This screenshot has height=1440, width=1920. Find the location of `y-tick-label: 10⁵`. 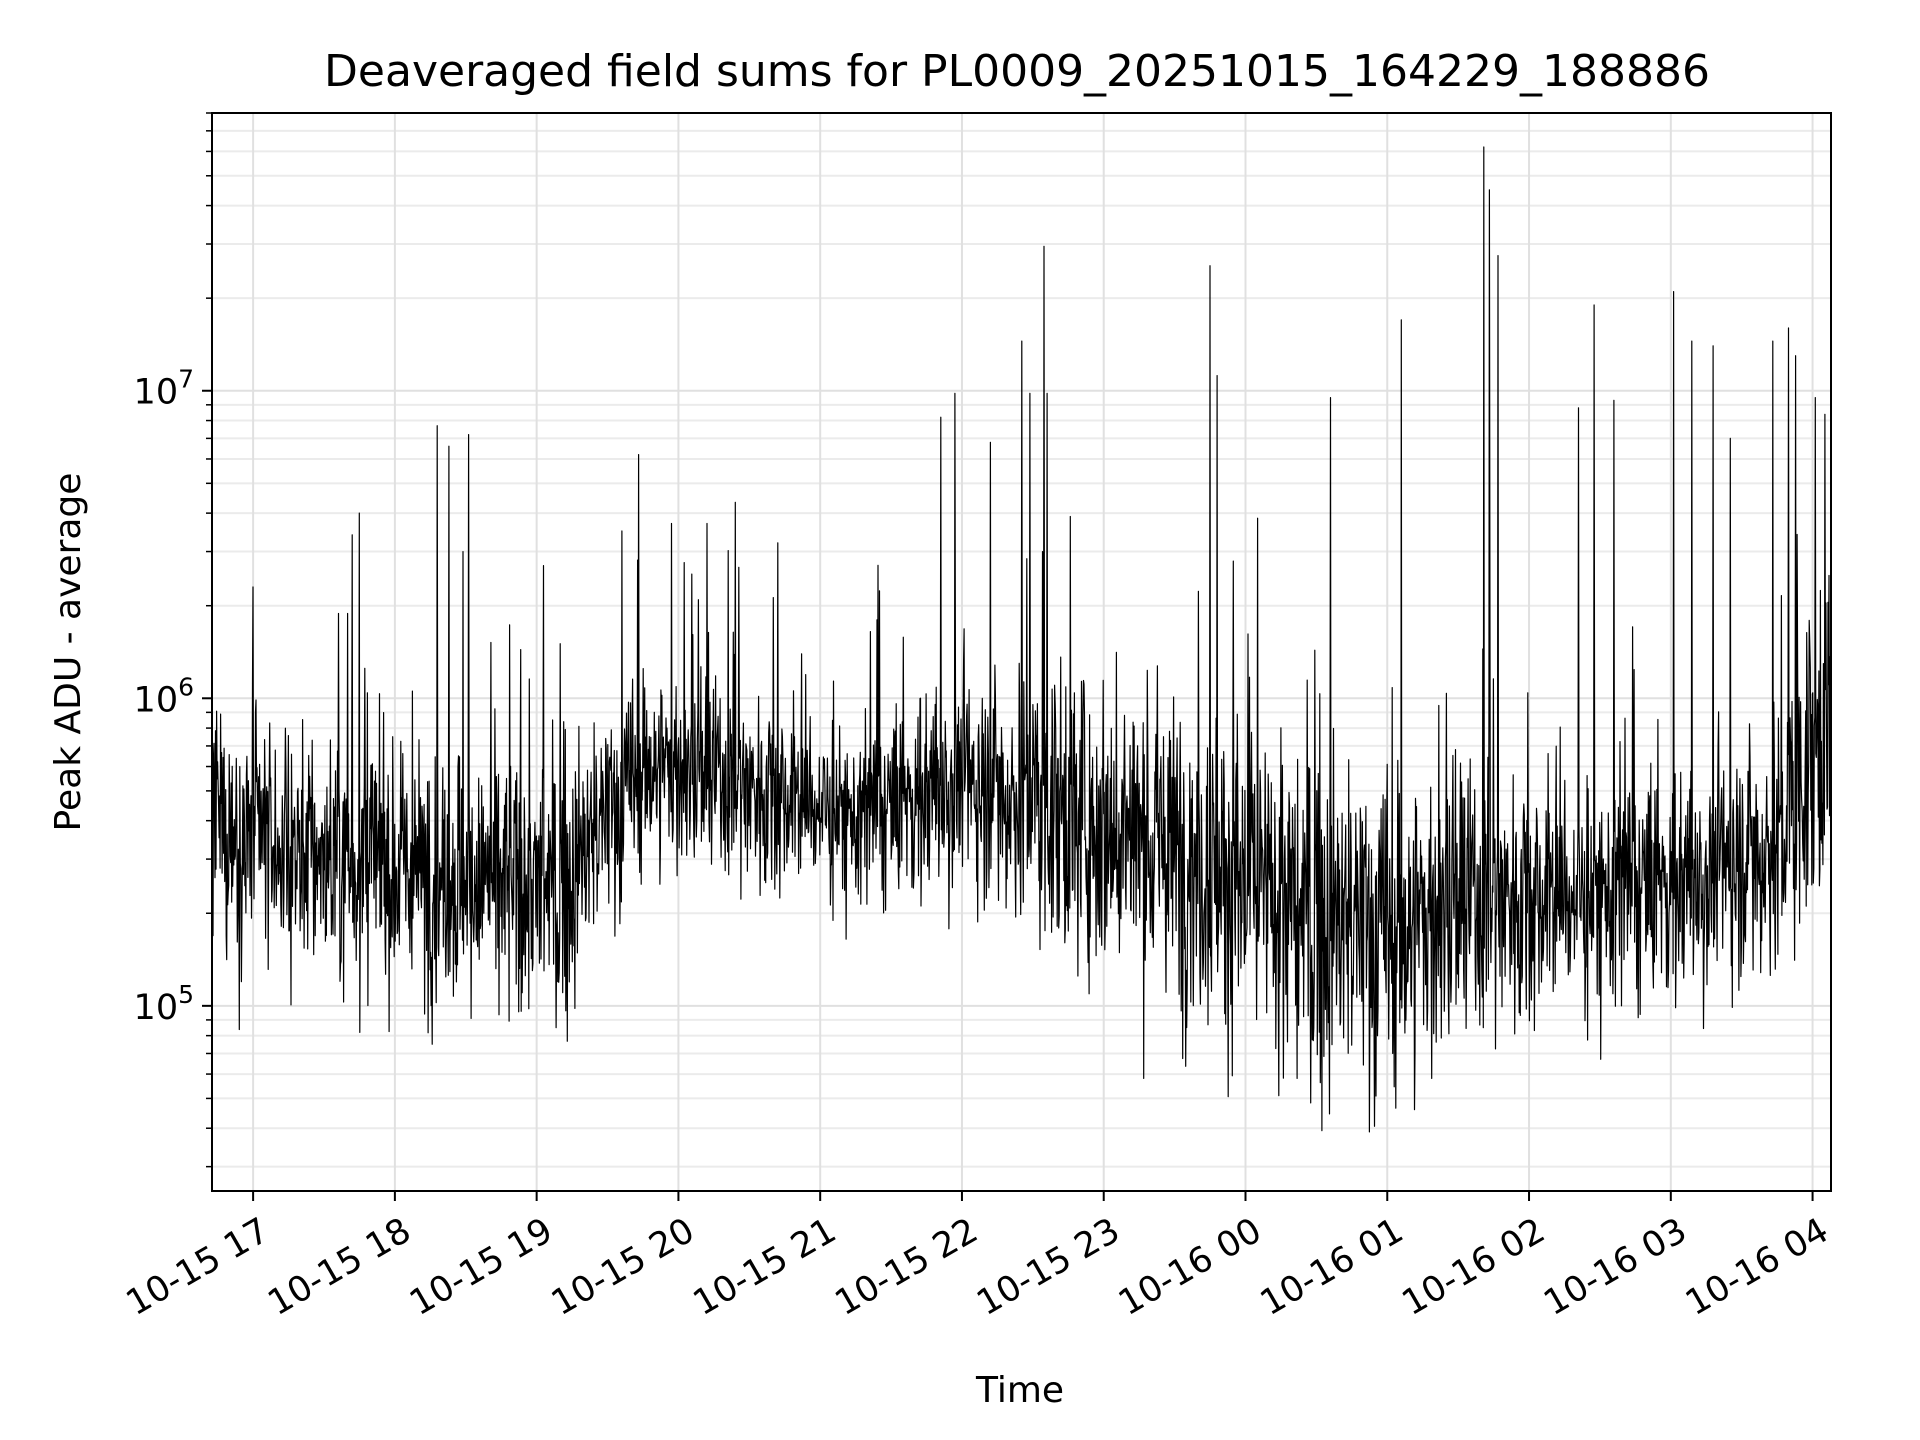

y-tick-label: 10⁵ is located at coordinates (164, 1004).